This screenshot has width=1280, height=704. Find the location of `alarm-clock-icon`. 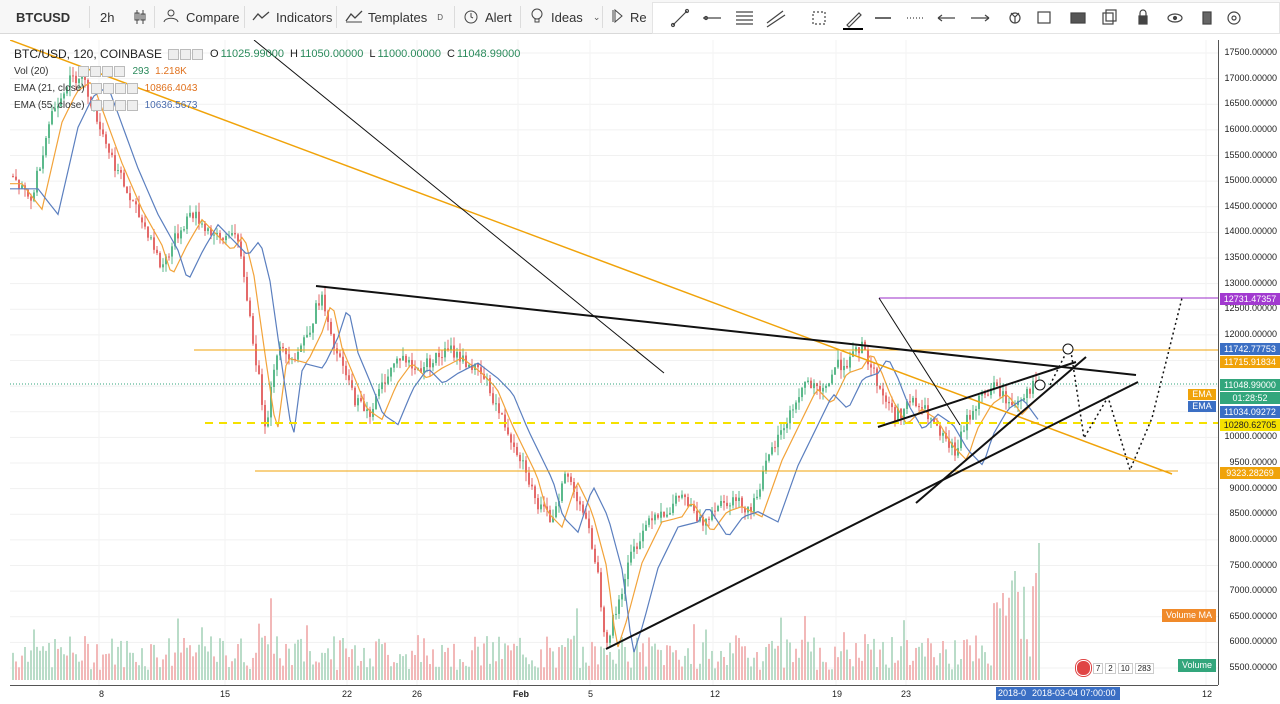

alarm-clock-icon is located at coordinates (471, 17).